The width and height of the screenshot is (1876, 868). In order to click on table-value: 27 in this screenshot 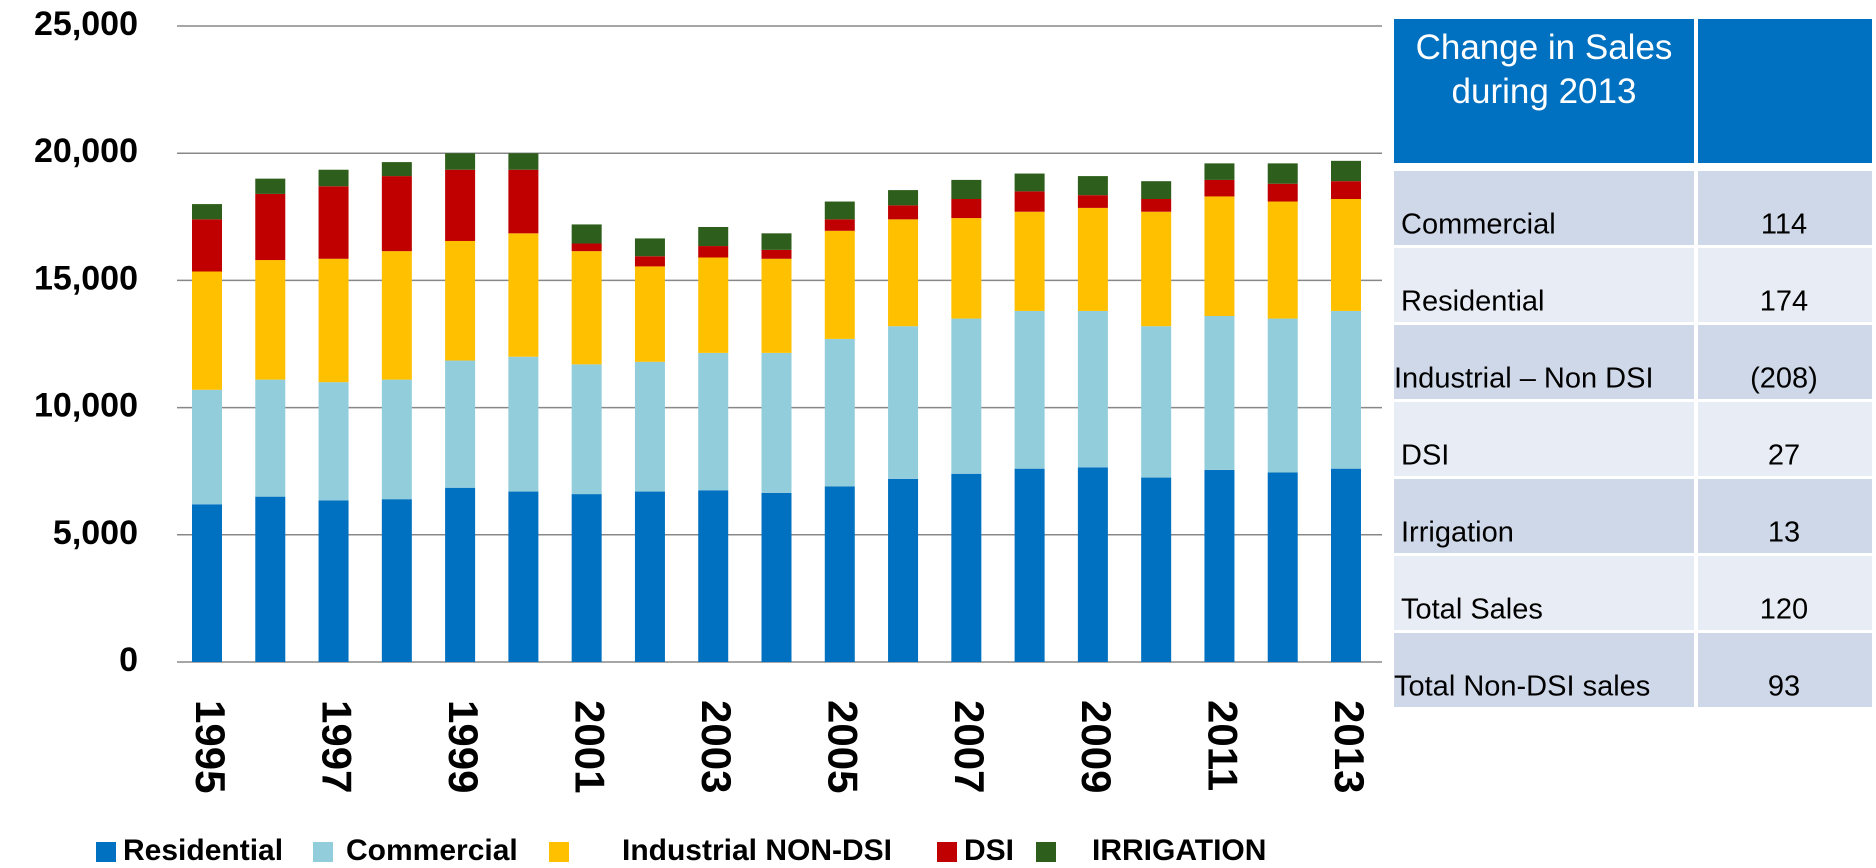, I will do `click(1784, 456)`.